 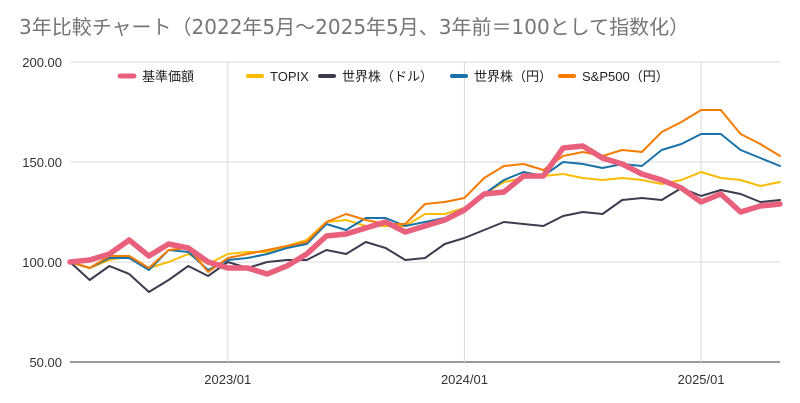 I want to click on legend-label-3: 世界株（円）, so click(x=513, y=76).